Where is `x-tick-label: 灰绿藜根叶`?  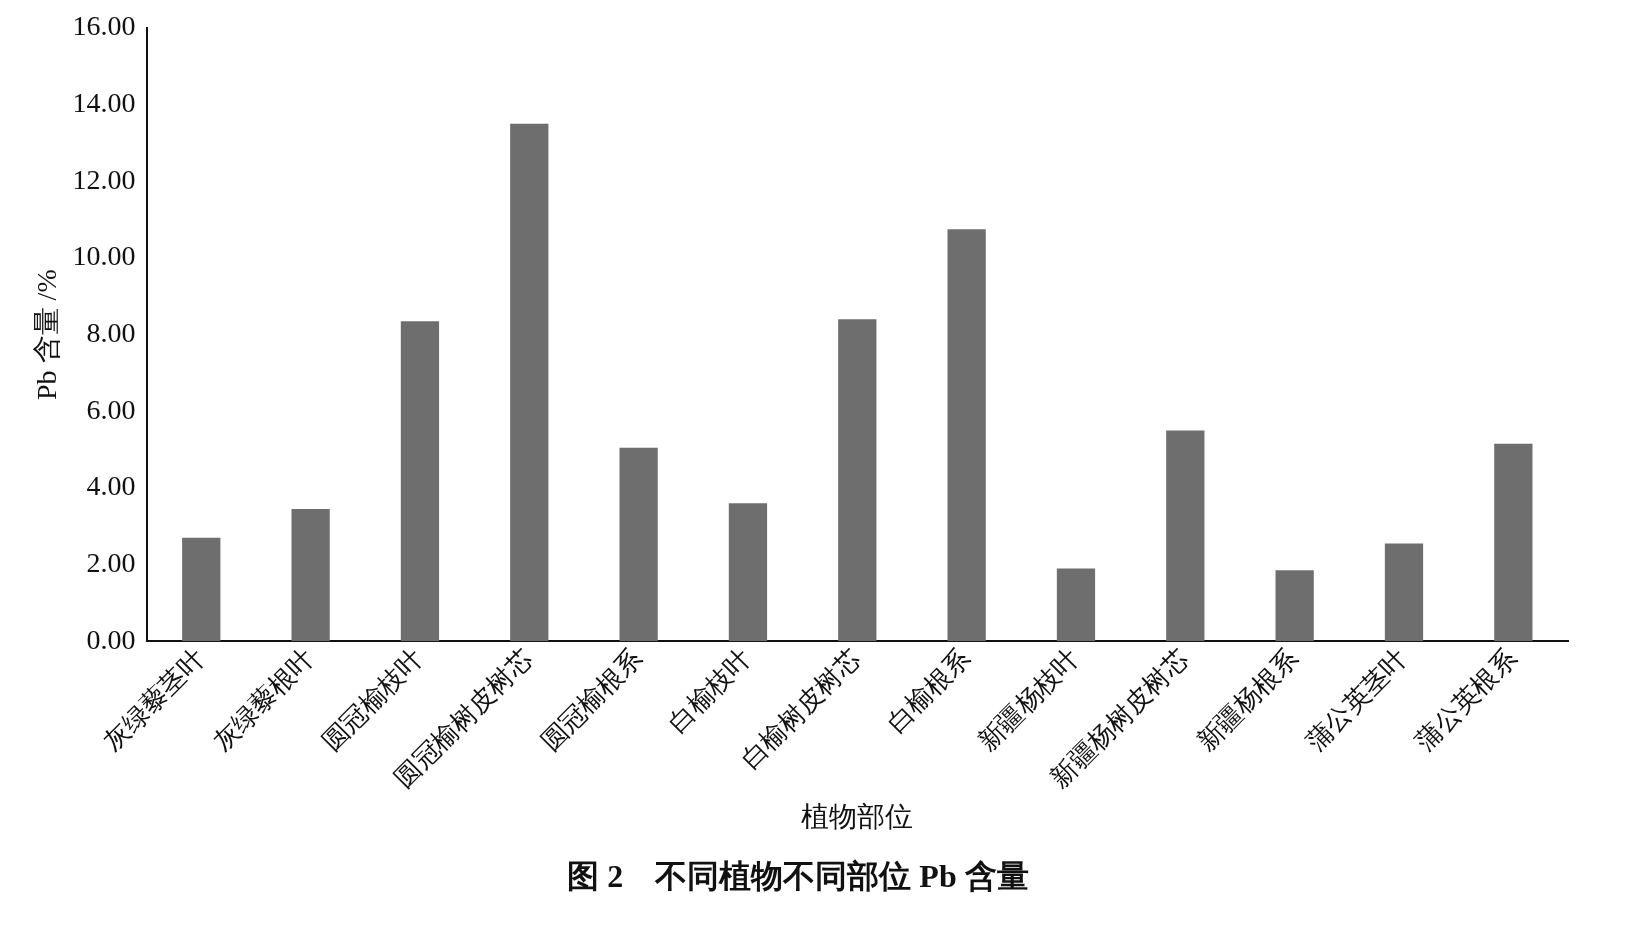 x-tick-label: 灰绿藜根叶 is located at coordinates (263, 700).